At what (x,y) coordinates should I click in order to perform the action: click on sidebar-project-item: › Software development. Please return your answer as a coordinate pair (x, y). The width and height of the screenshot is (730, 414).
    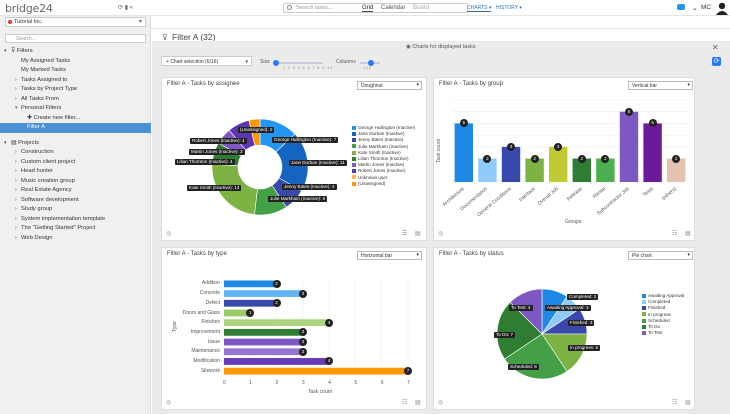
    Looking at the image, I should click on (75, 201).